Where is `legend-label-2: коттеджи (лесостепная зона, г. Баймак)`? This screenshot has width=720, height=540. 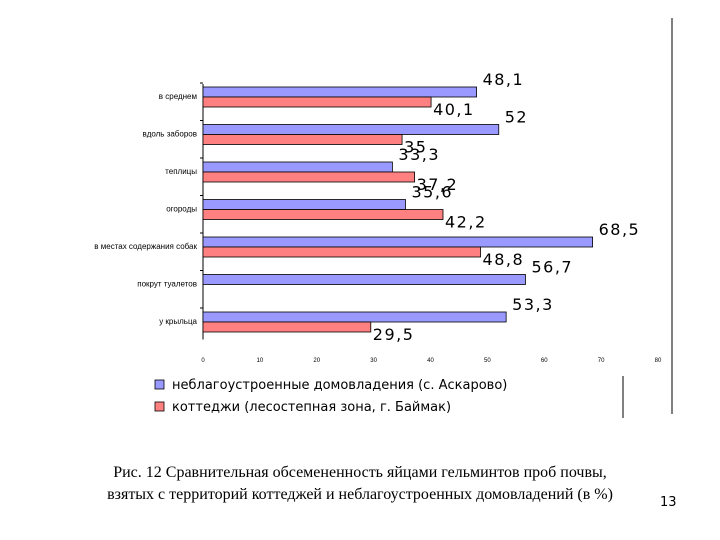 legend-label-2: коттеджи (лесостепная зона, г. Баймак) is located at coordinates (311, 407).